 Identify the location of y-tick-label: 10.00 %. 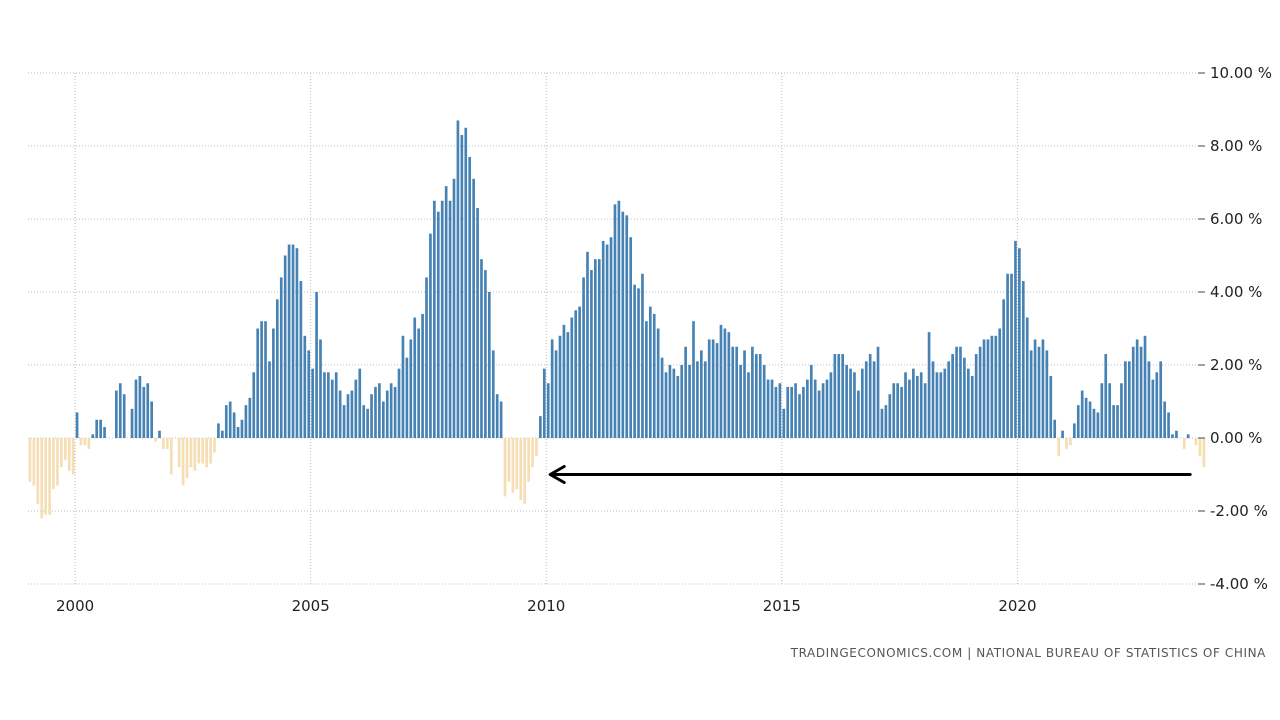
(1241, 73).